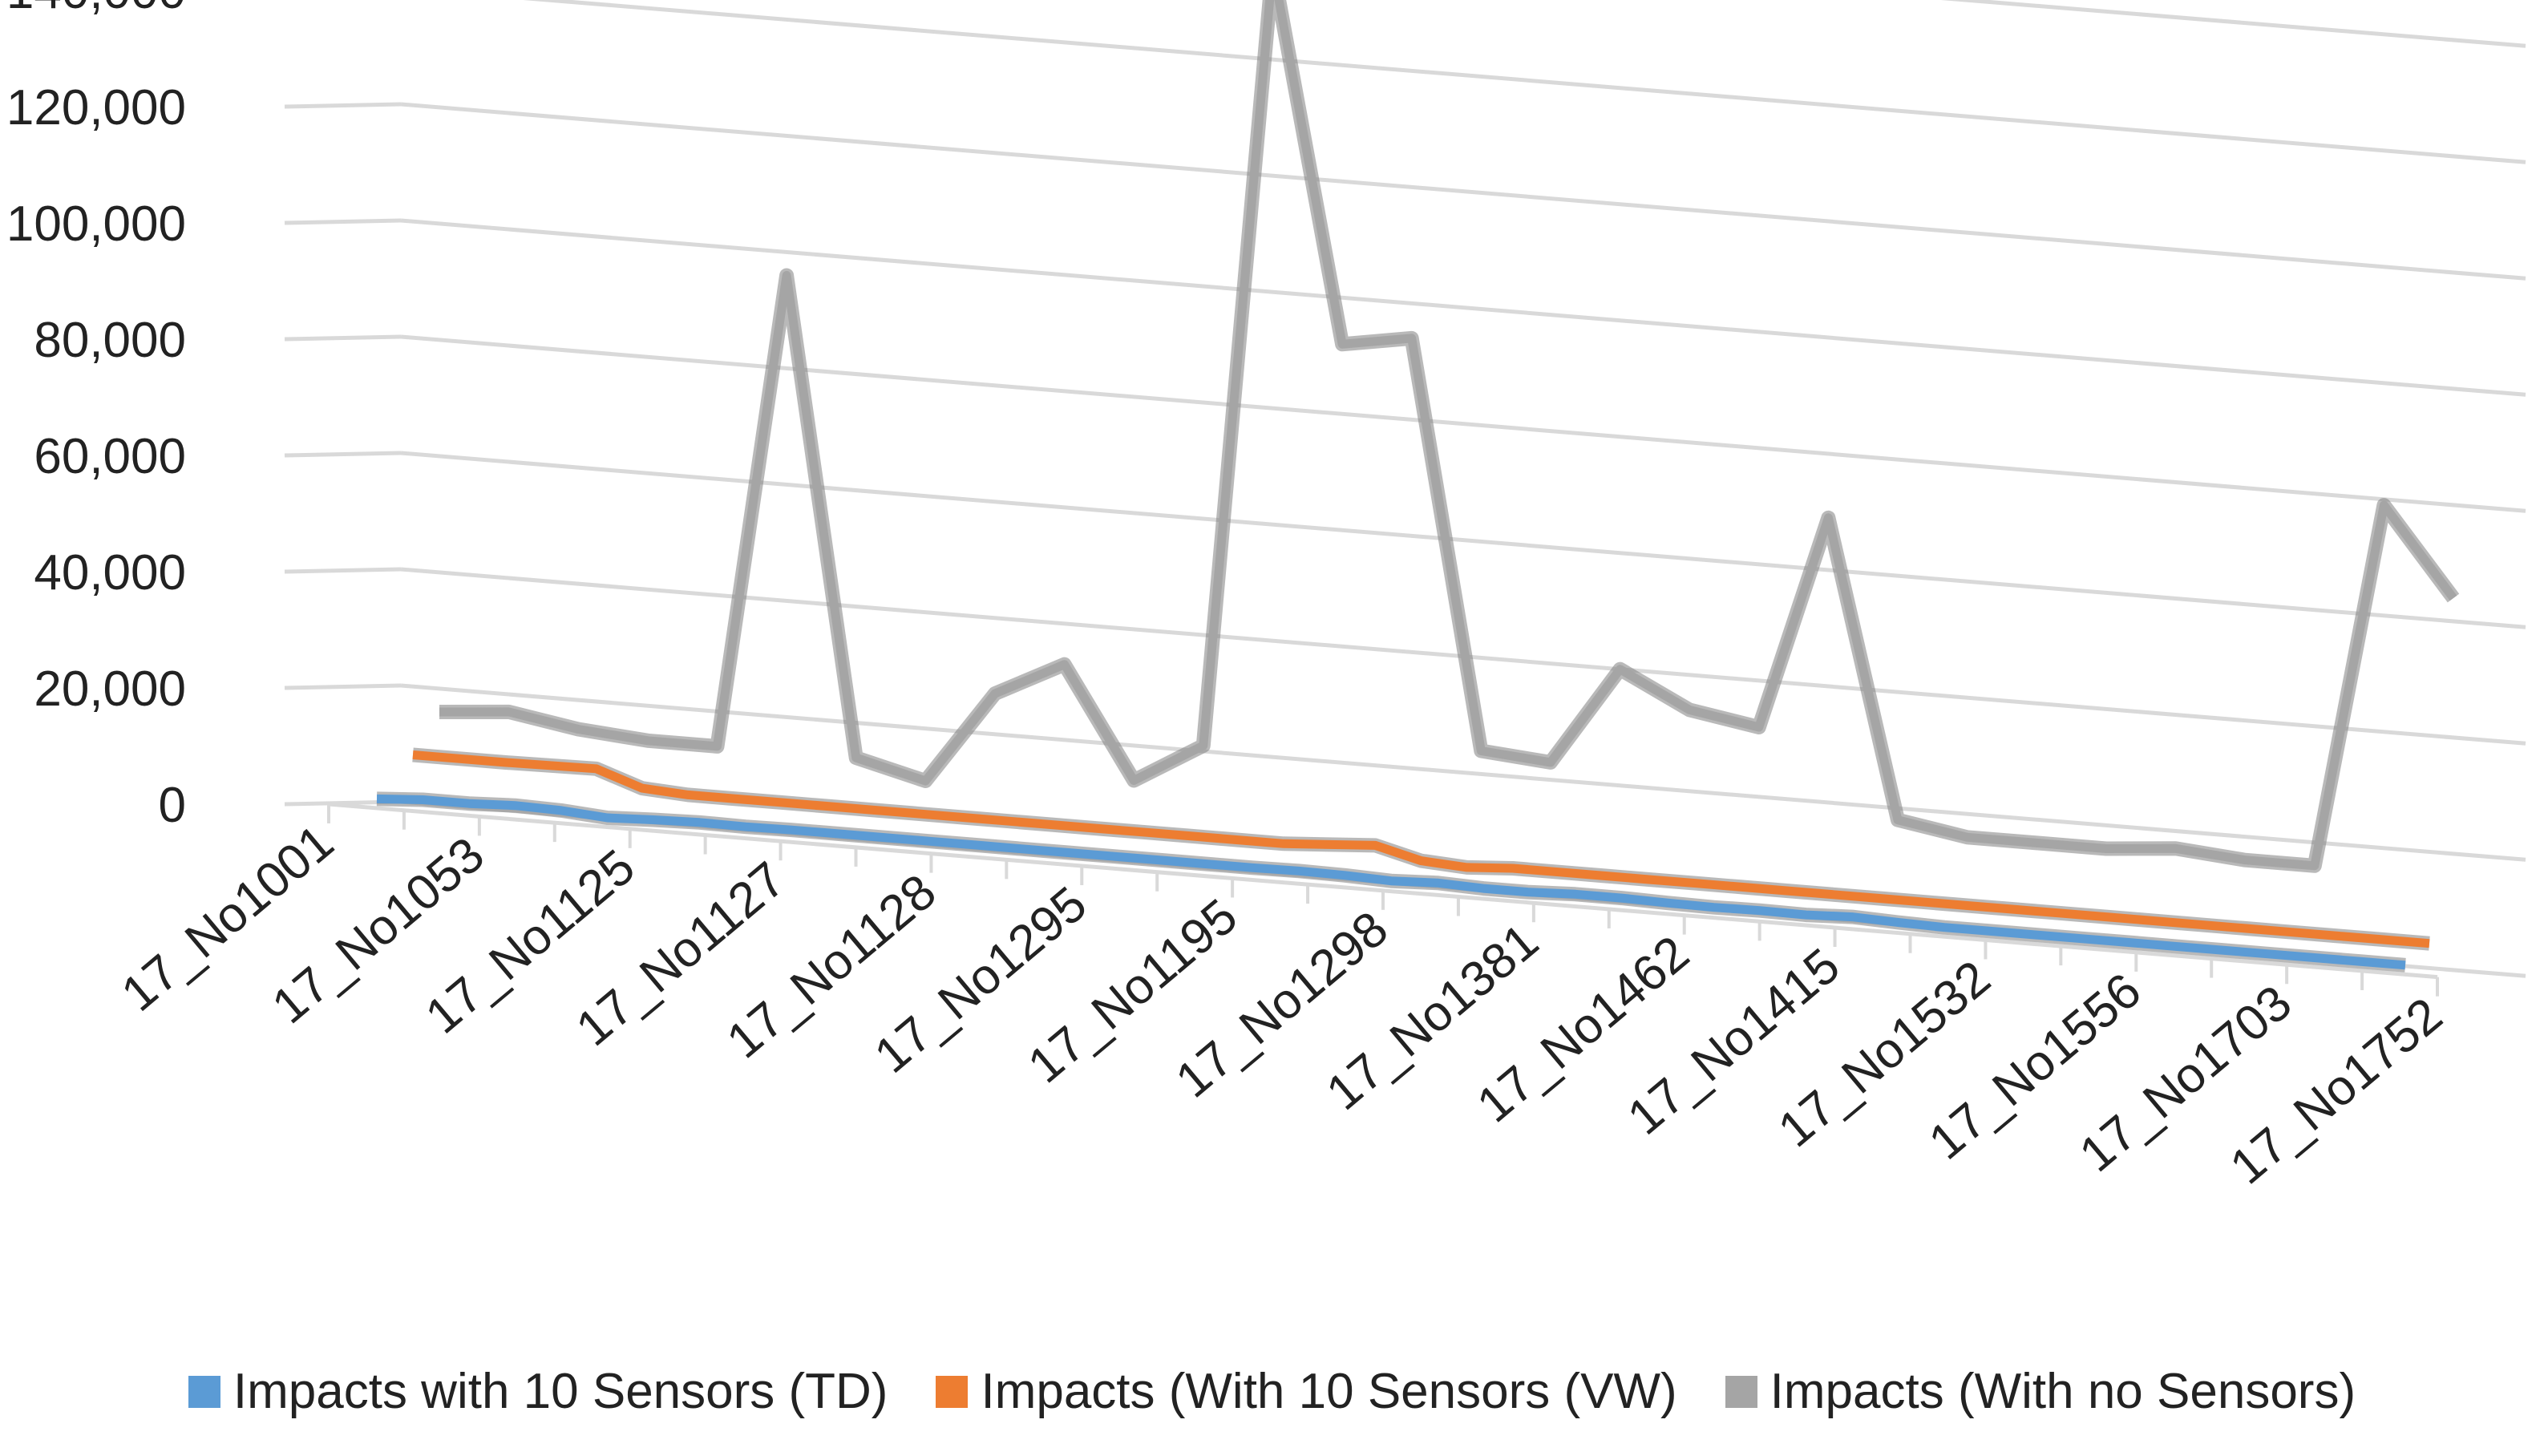 This screenshot has width=2544, height=1456. What do you see at coordinates (110, 340) in the screenshot?
I see `y-tick-label: 80,000` at bounding box center [110, 340].